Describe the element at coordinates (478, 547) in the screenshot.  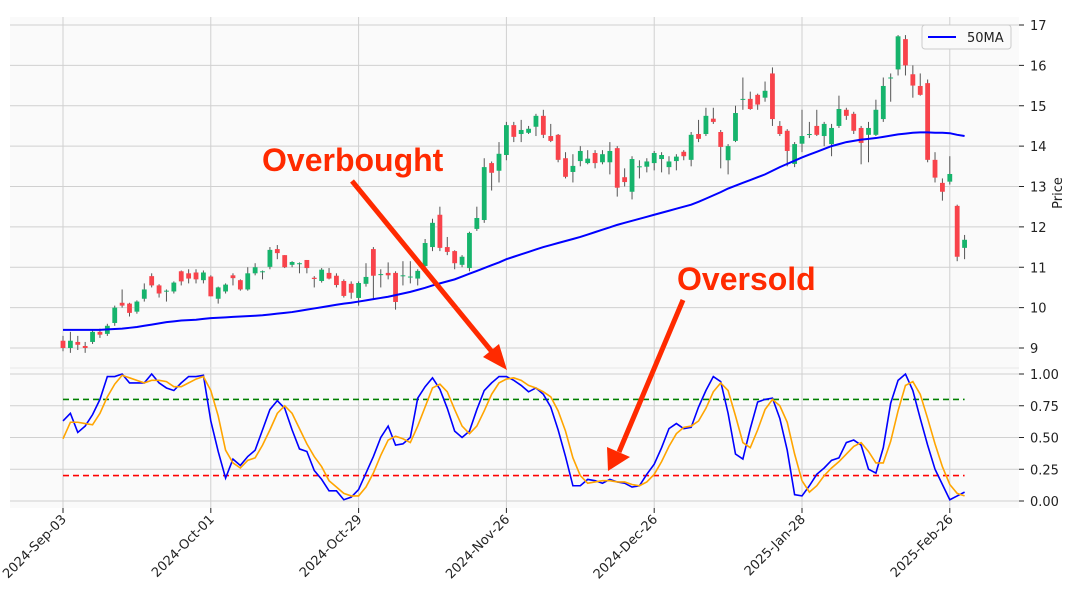
I see `date-tick-label: 2024-Nov-26` at that location.